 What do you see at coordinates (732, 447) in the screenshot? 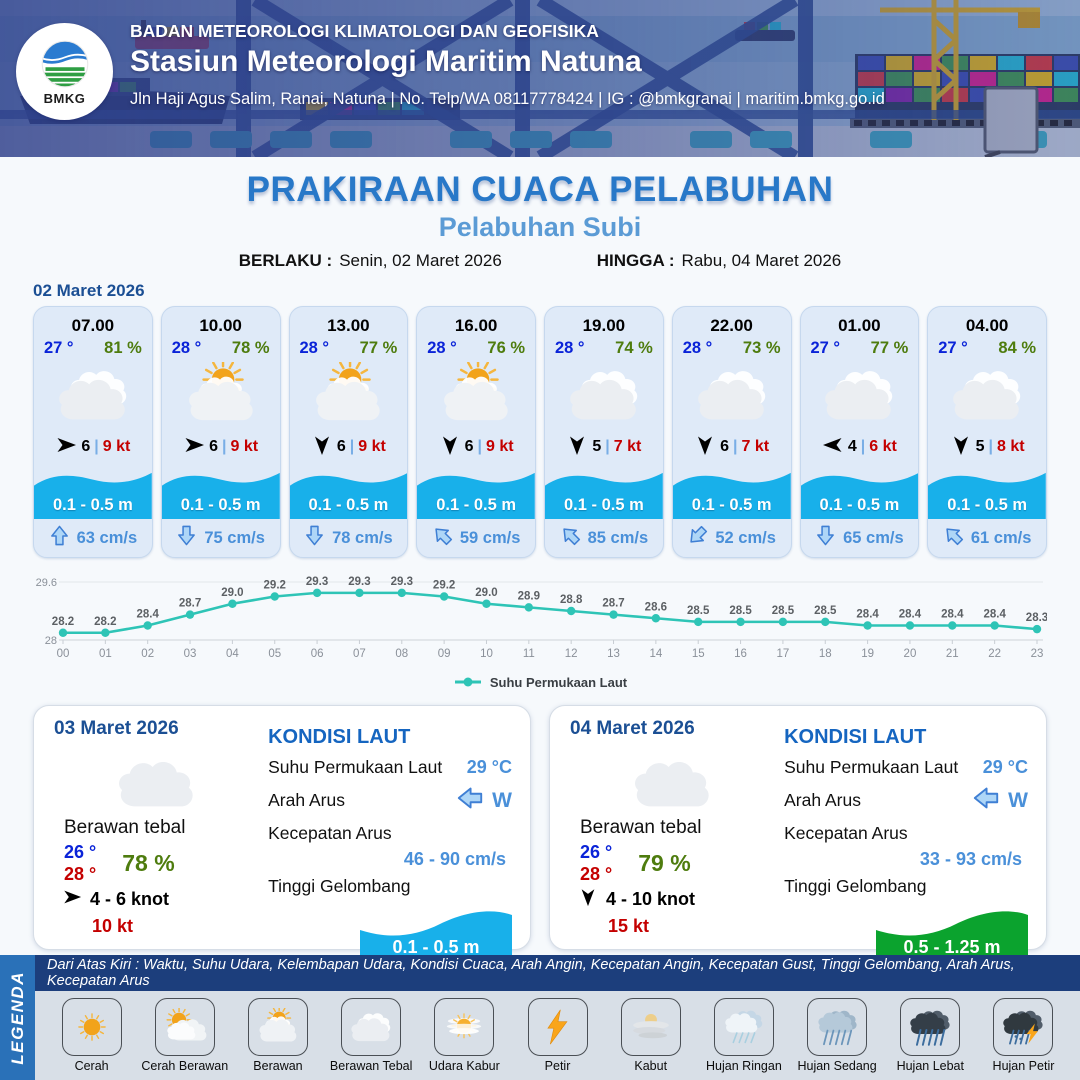
I see `wind-row: 6 | 7 kt` at bounding box center [732, 447].